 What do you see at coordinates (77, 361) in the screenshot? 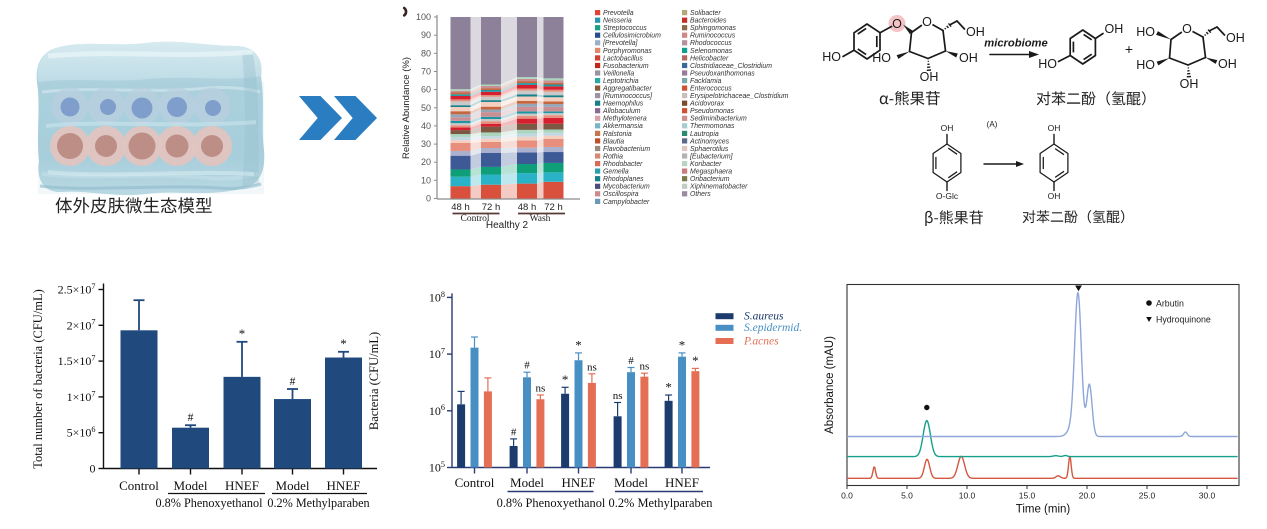
I see `svg-text: 1.5×10⁷` at bounding box center [77, 361].